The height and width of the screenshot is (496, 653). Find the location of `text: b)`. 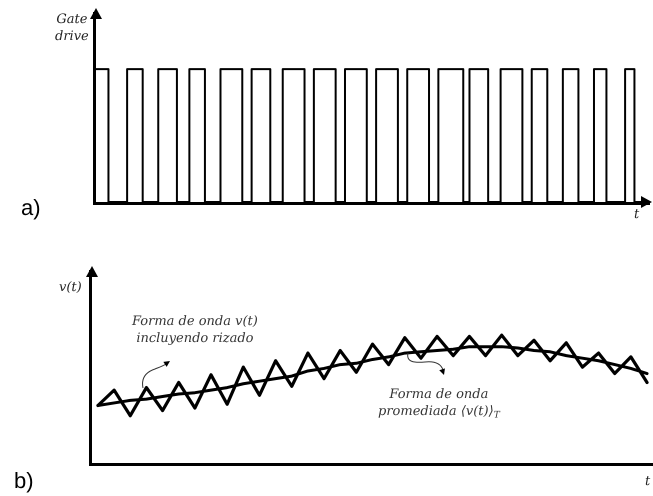

text: b) is located at coordinates (24, 480).